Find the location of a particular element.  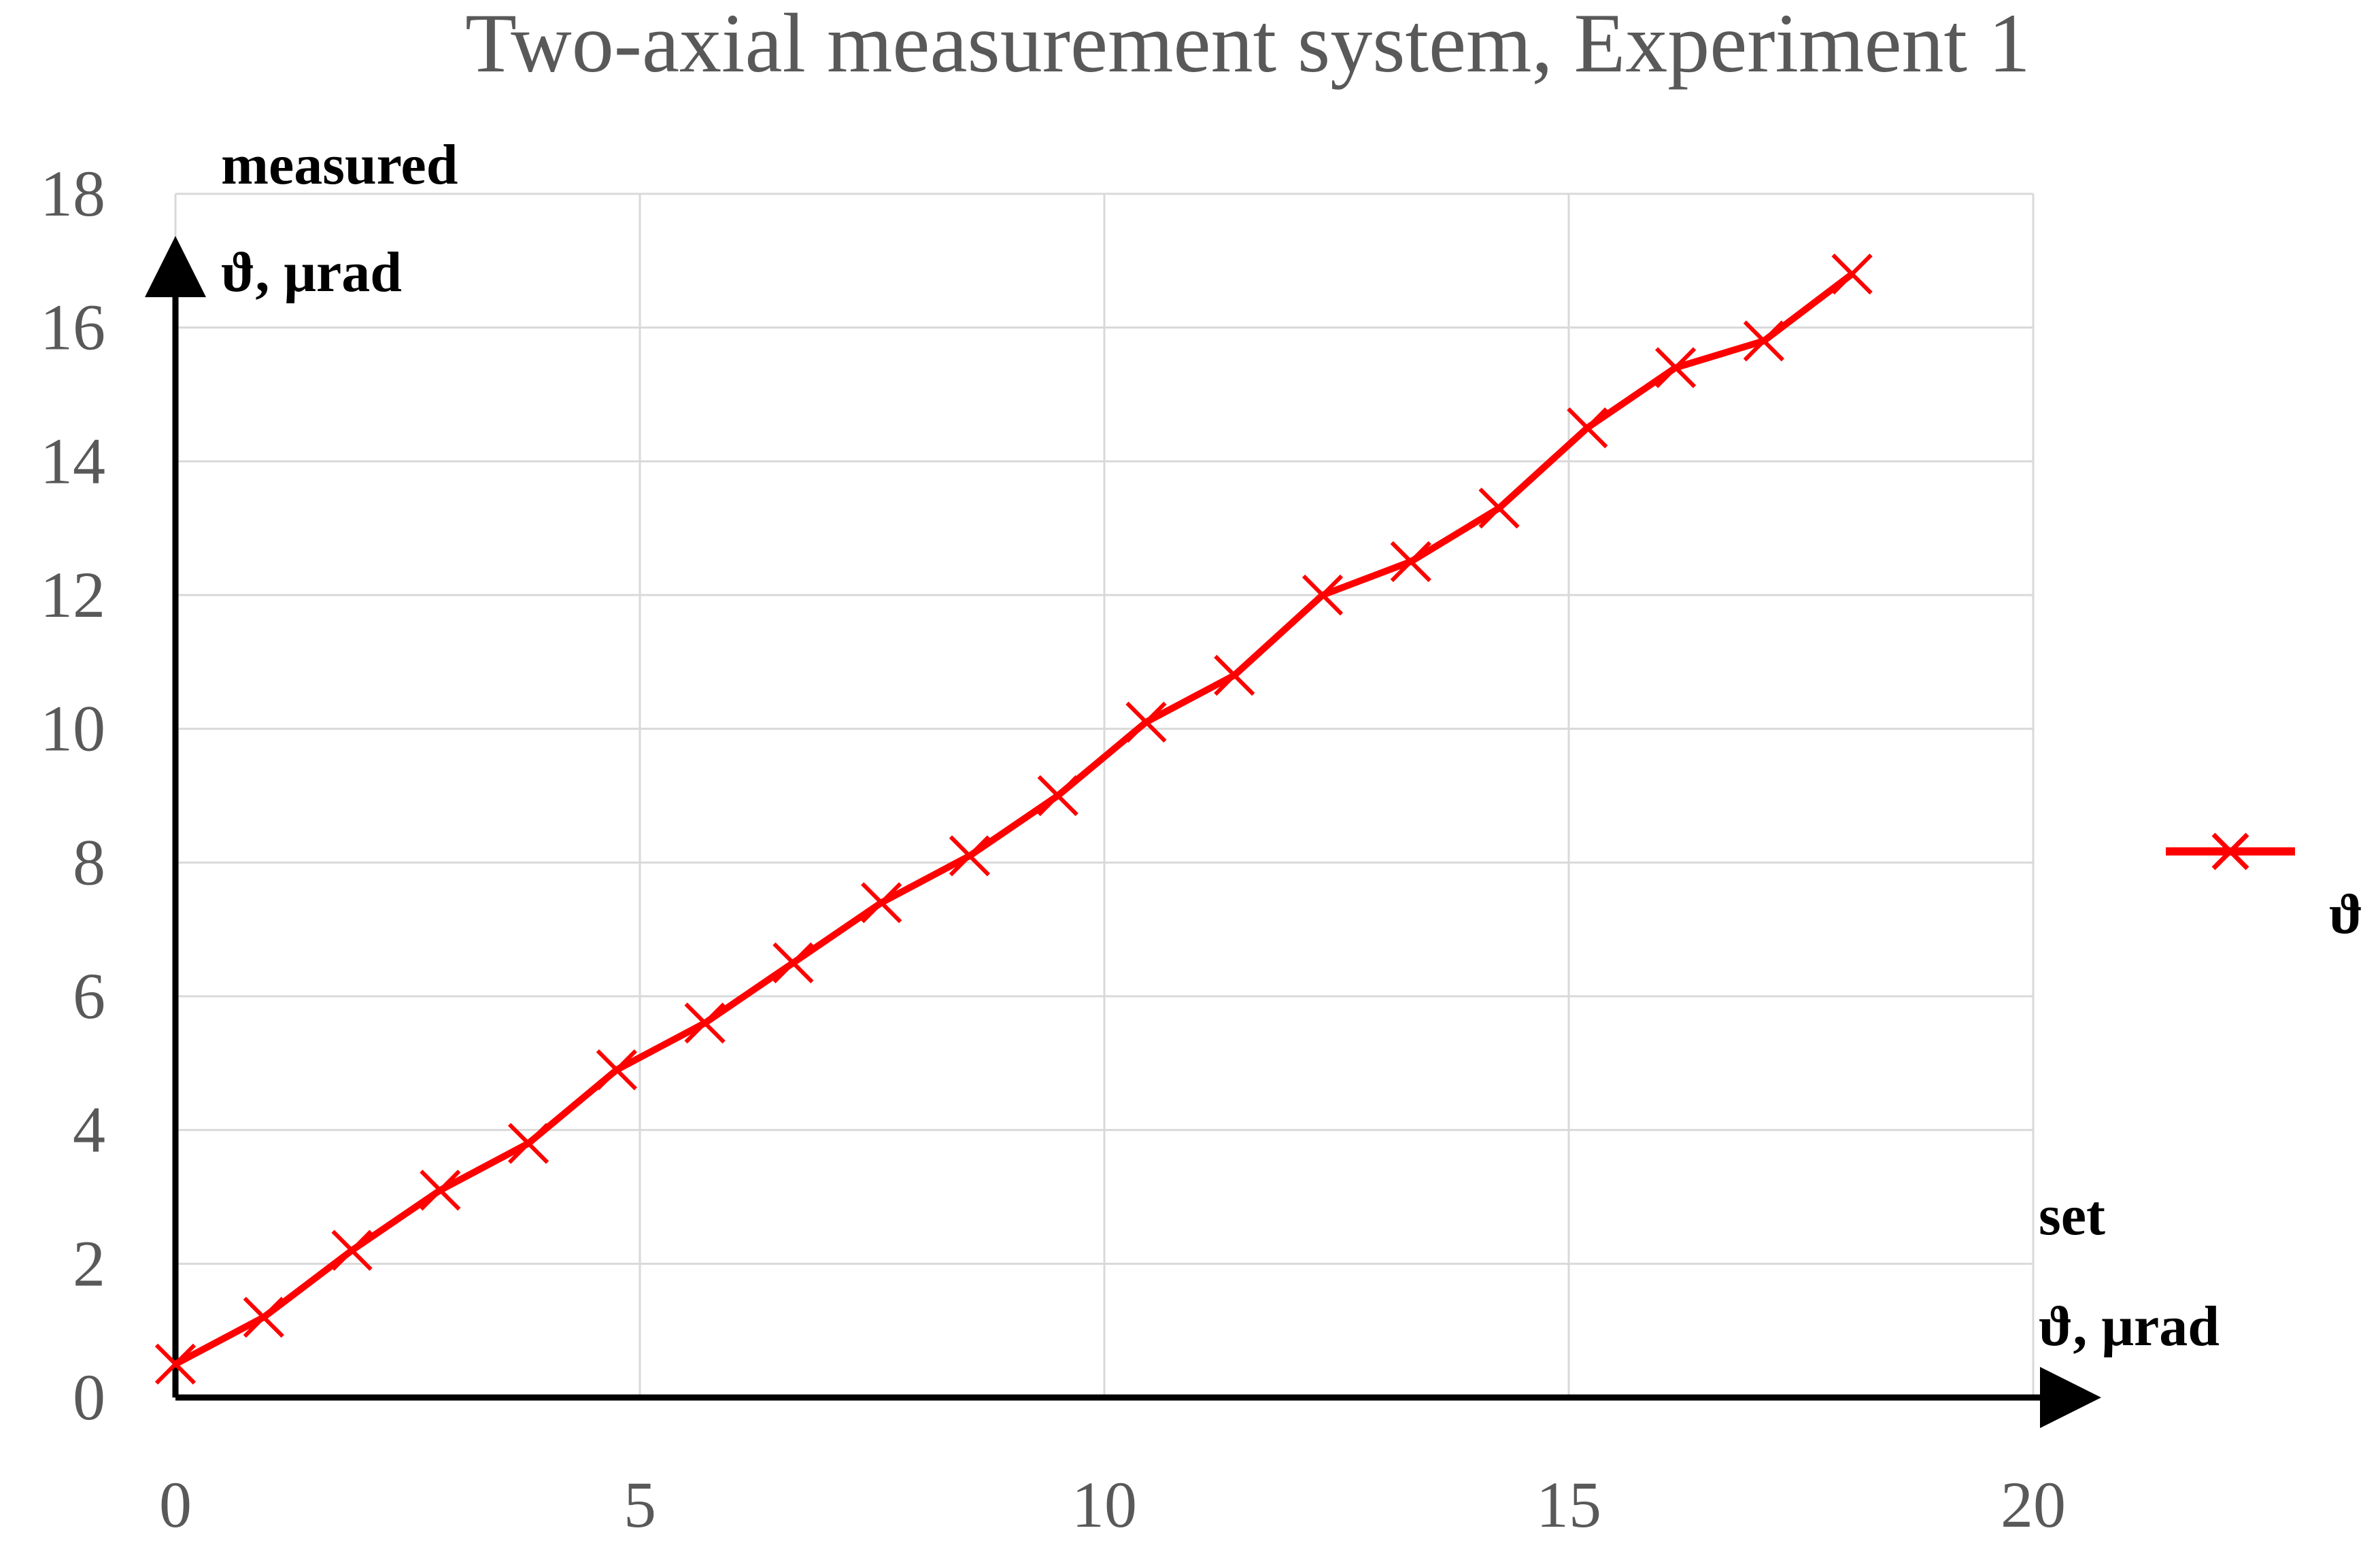

x-tick-label: 15 is located at coordinates (1569, 1504).